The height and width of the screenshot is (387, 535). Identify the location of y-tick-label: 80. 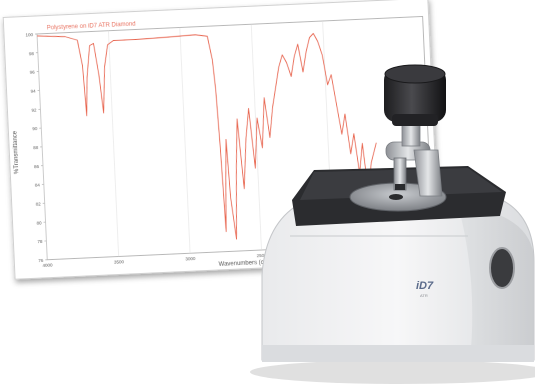
(39, 222).